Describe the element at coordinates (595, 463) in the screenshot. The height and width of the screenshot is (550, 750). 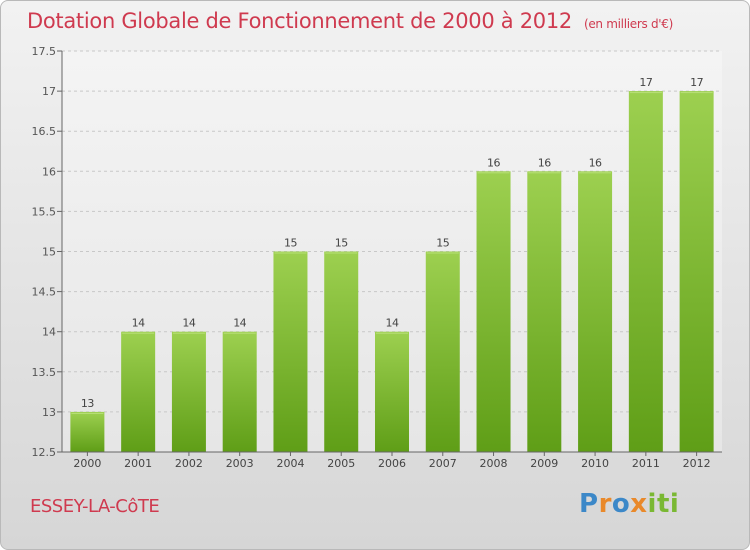
I see `x-tick-label: 2010` at that location.